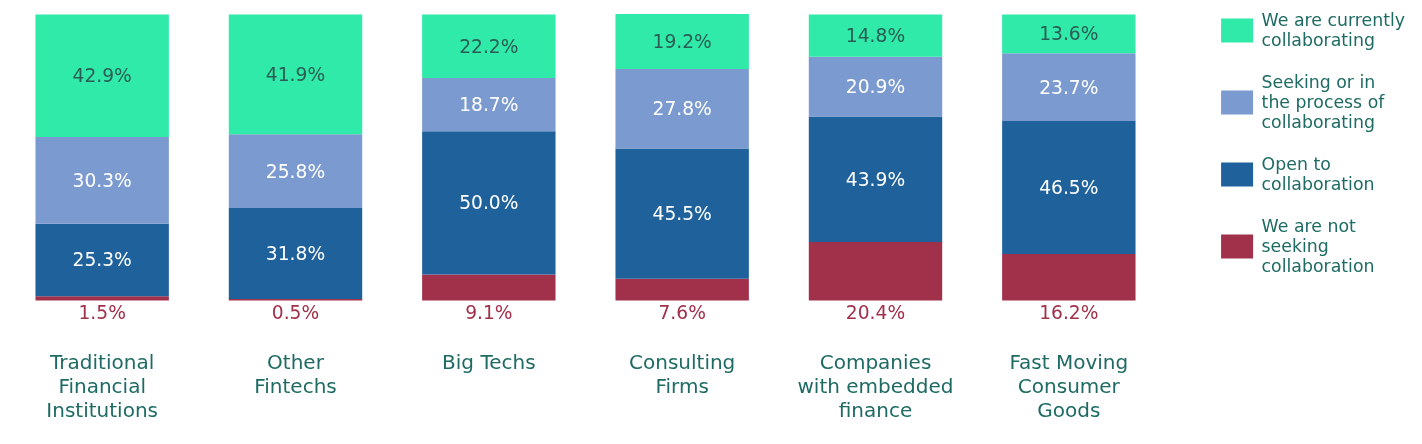 Image resolution: width=1422 pixels, height=444 pixels. What do you see at coordinates (1069, 313) in the screenshot?
I see `data-label: 16.2%` at bounding box center [1069, 313].